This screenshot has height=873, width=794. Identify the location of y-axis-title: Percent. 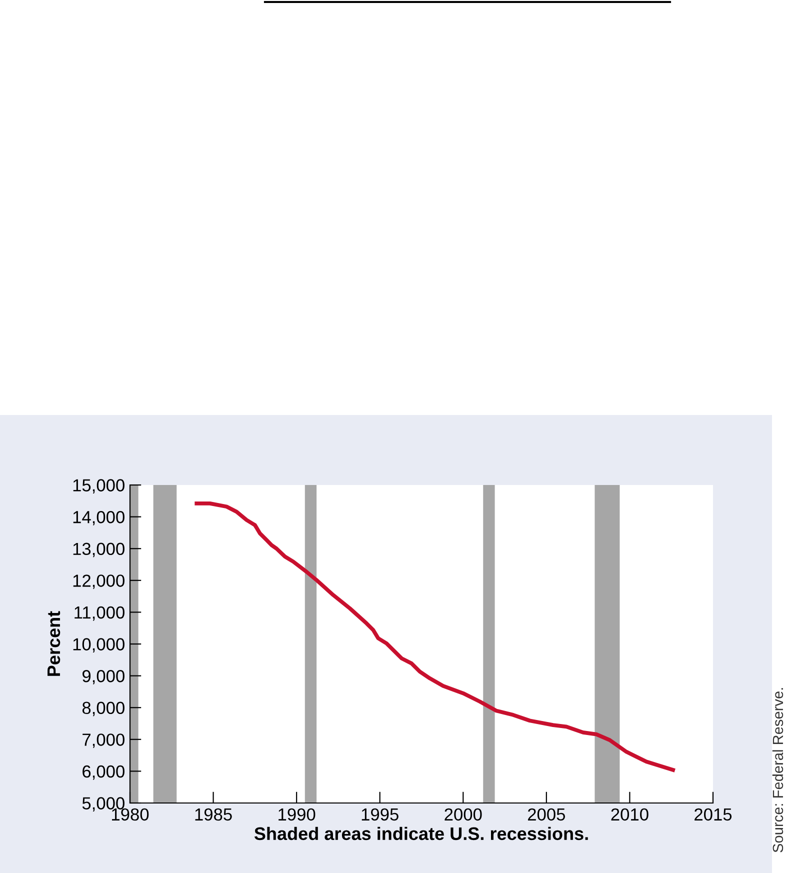
(54, 643).